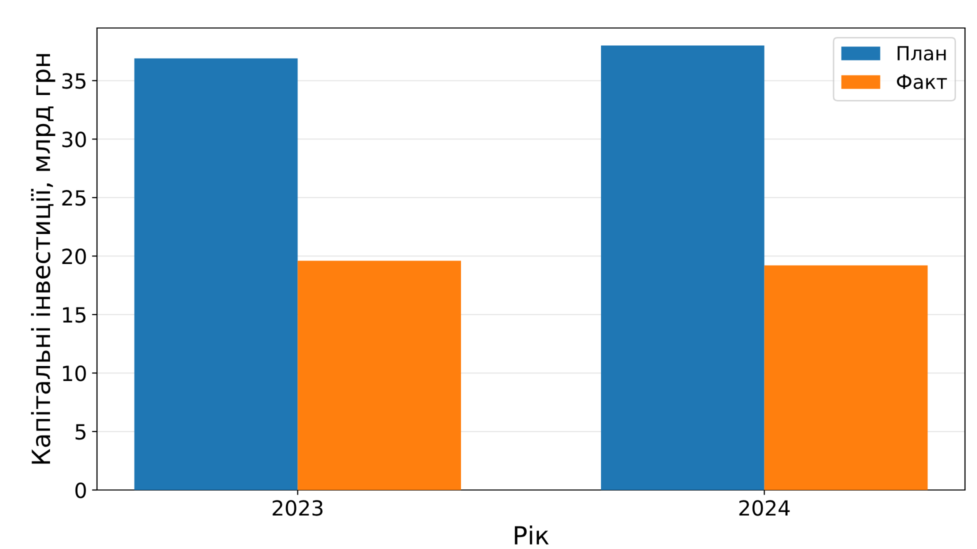 This screenshot has height=549, width=977. I want to click on legend-label: План, so click(922, 53).